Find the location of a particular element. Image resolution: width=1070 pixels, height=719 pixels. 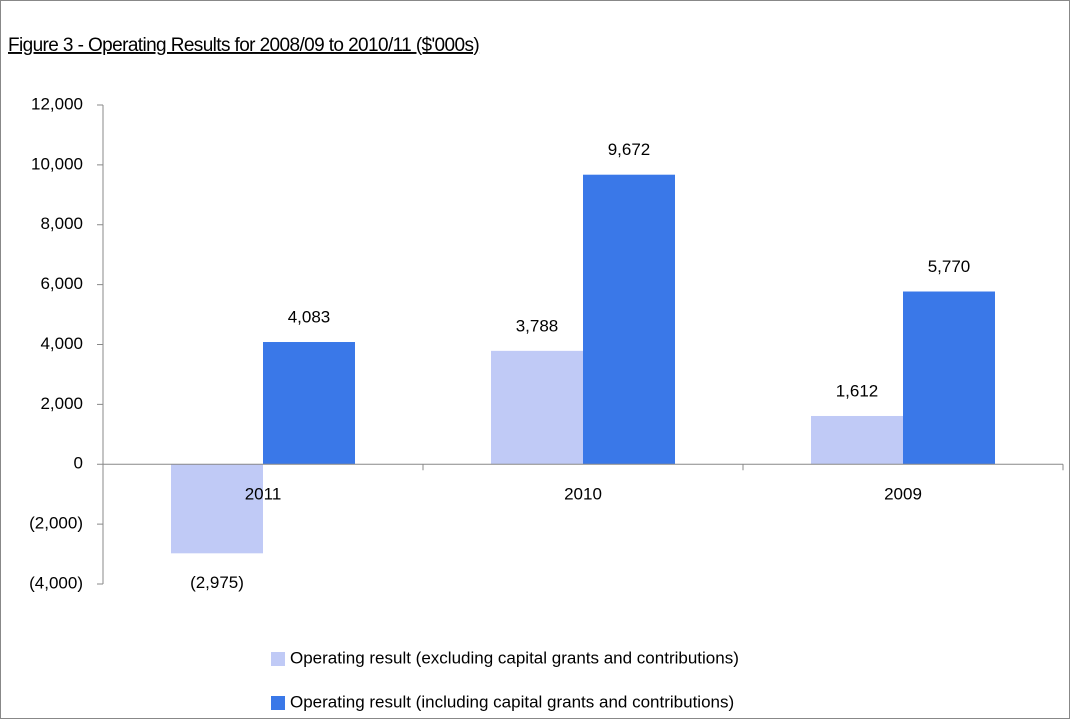

data-label: 3,788 is located at coordinates (537, 325).